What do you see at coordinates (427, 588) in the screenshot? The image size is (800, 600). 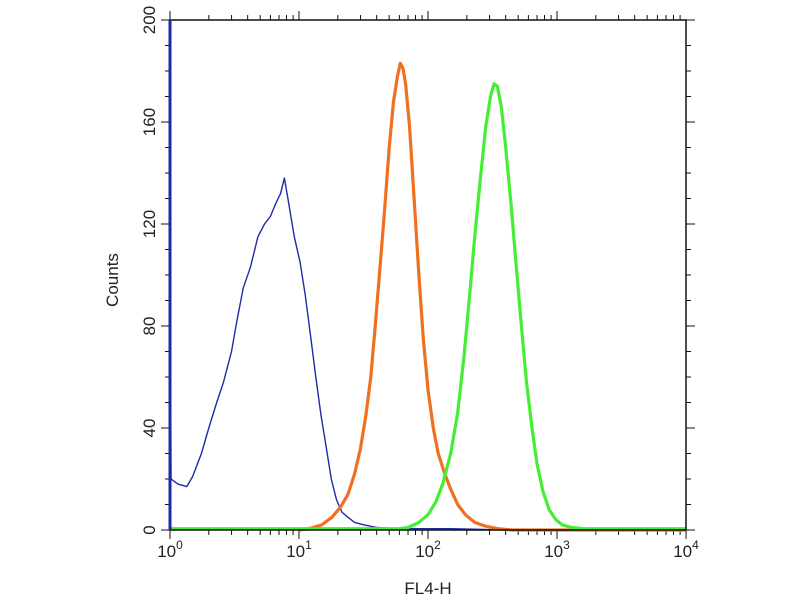 I see `x-axis-title: FL4-H` at bounding box center [427, 588].